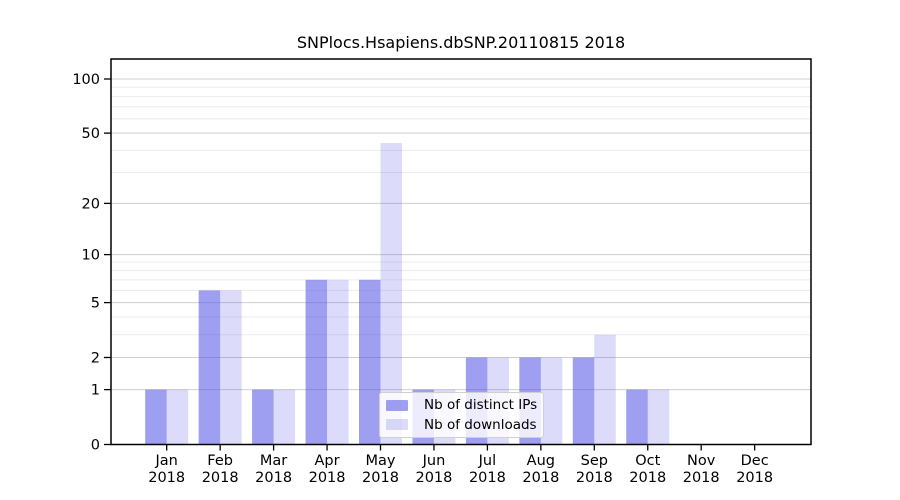  I want to click on legend-item-downloads: Nb of downloads, so click(461, 424).